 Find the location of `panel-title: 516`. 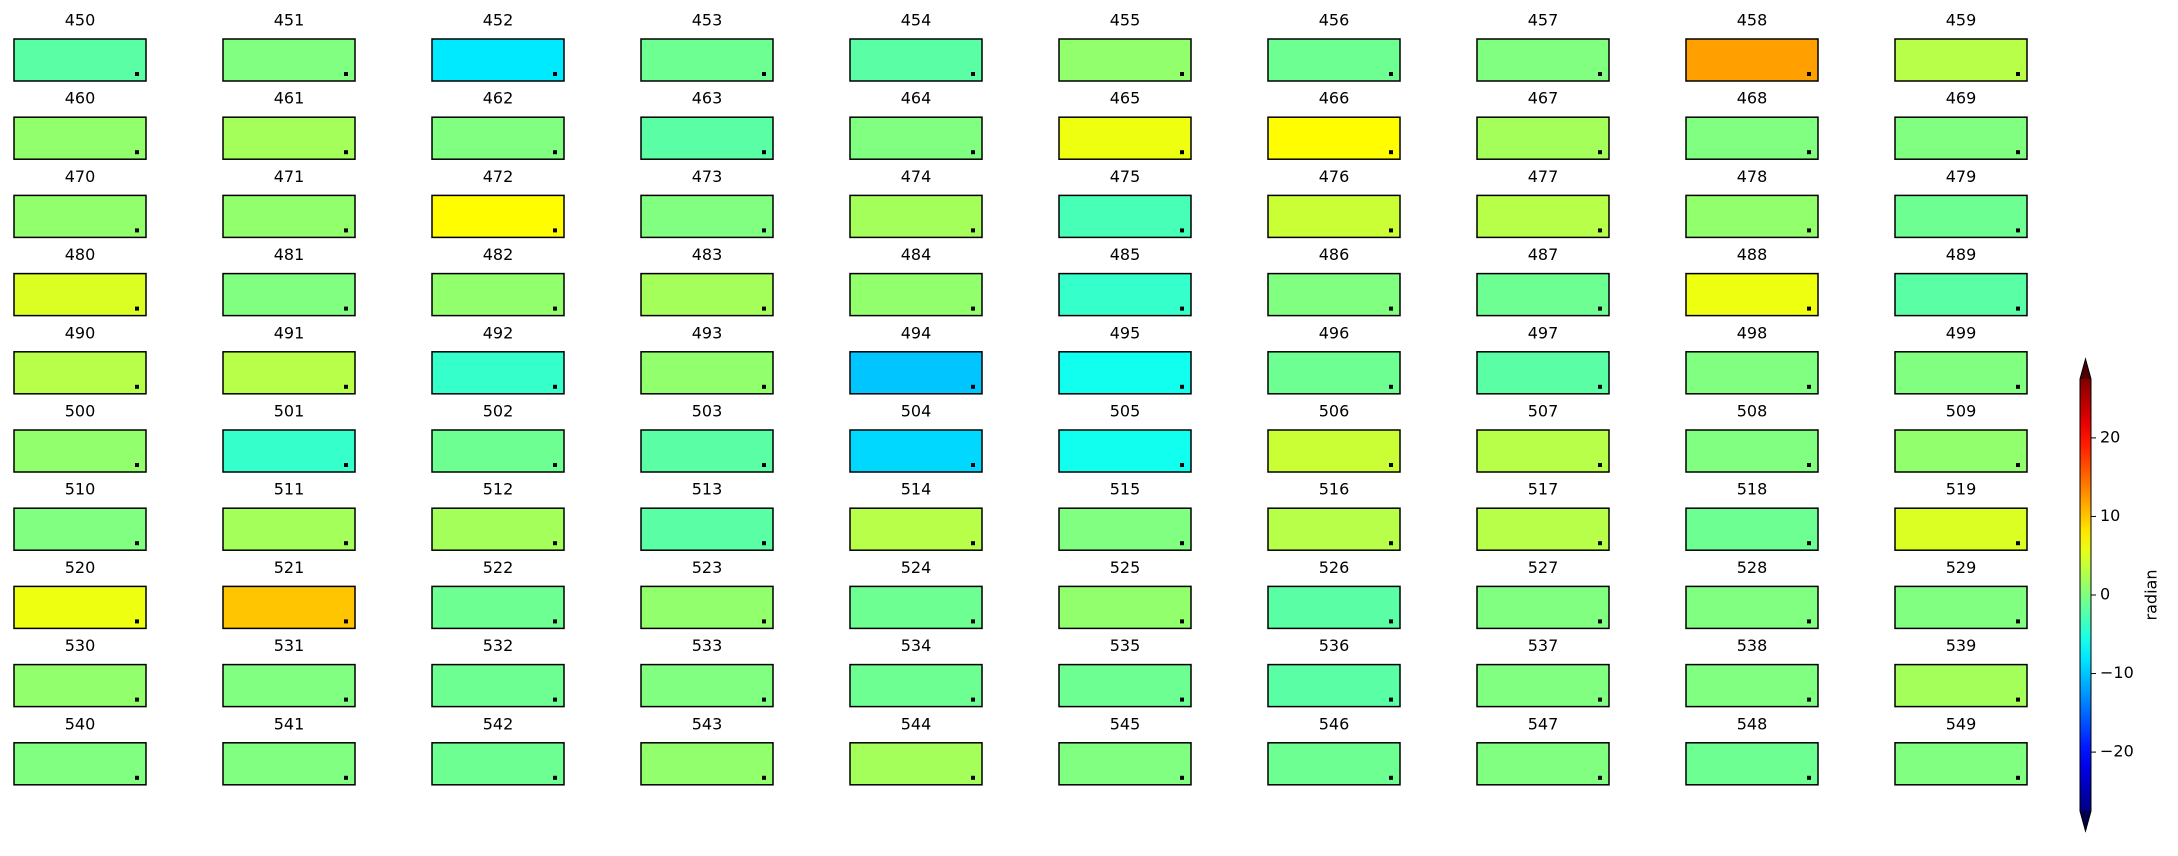

panel-title: 516 is located at coordinates (1334, 489).